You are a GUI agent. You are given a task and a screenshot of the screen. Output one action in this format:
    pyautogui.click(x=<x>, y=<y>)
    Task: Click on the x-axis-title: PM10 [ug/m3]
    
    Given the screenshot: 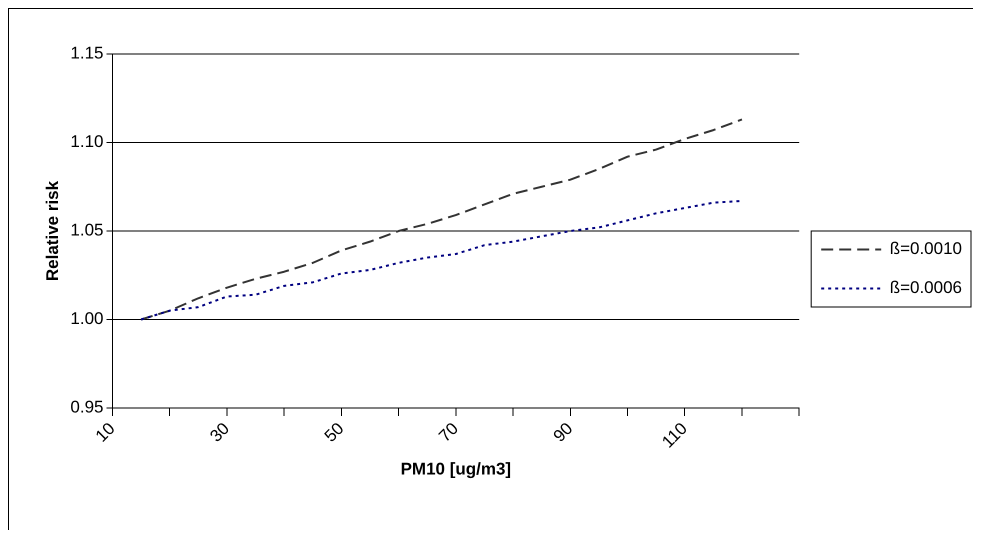 What is the action you would take?
    pyautogui.click(x=456, y=468)
    